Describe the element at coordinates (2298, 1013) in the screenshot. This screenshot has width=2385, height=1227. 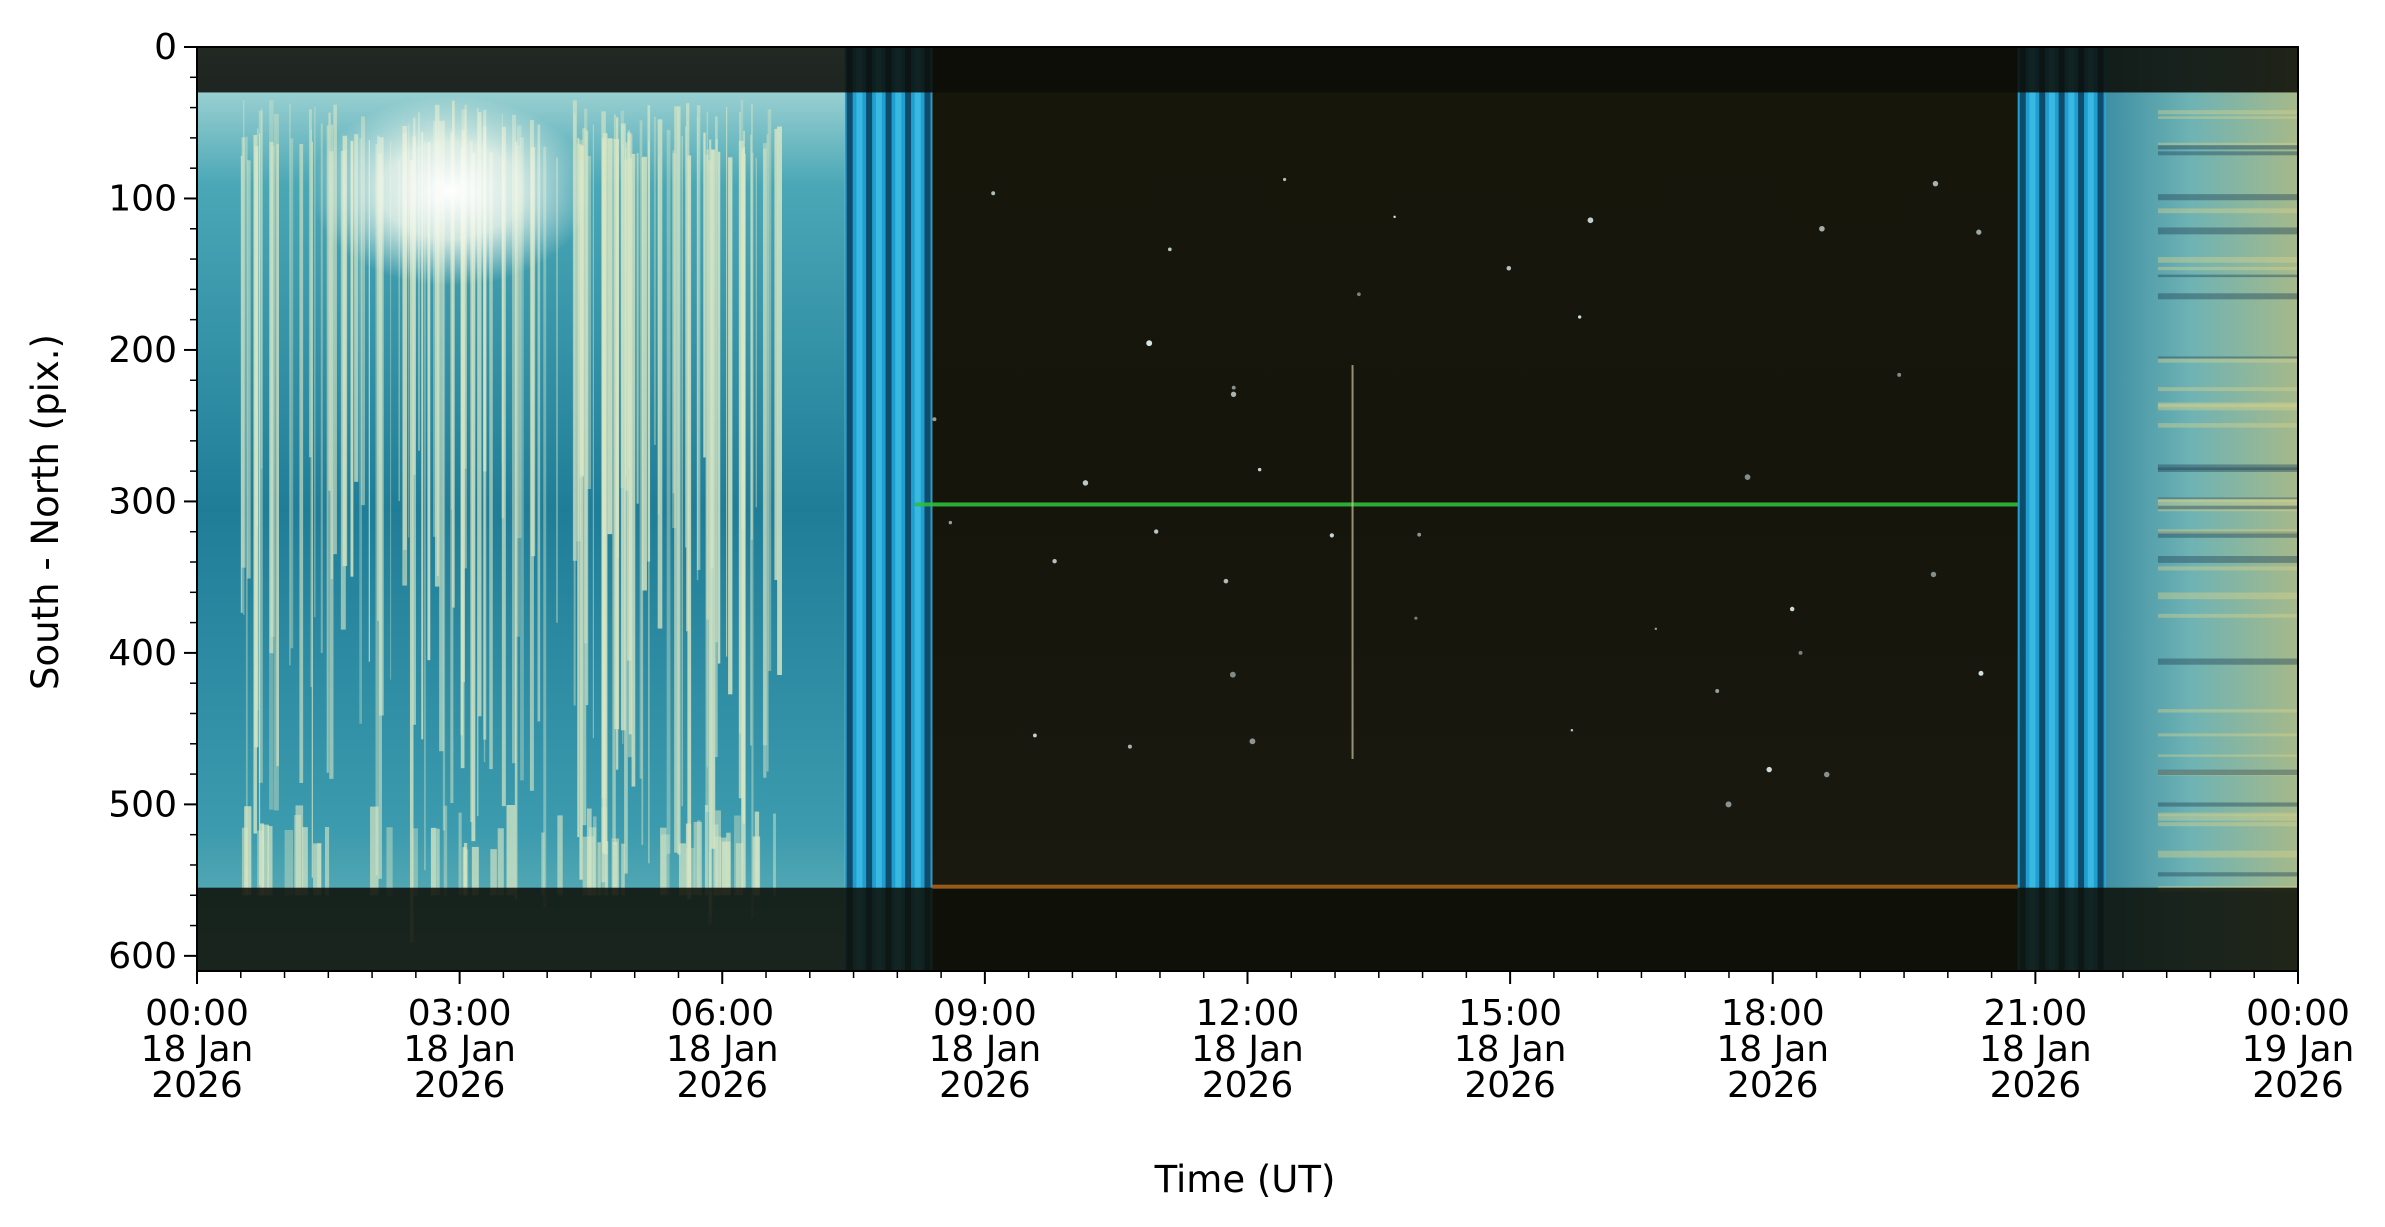
I see `x-tick-label: 00:00` at that location.